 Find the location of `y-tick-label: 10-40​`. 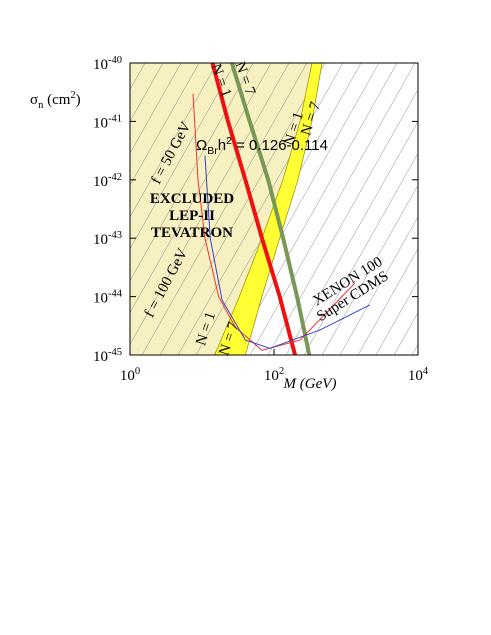

y-tick-label: 10-40​ is located at coordinates (107, 64).